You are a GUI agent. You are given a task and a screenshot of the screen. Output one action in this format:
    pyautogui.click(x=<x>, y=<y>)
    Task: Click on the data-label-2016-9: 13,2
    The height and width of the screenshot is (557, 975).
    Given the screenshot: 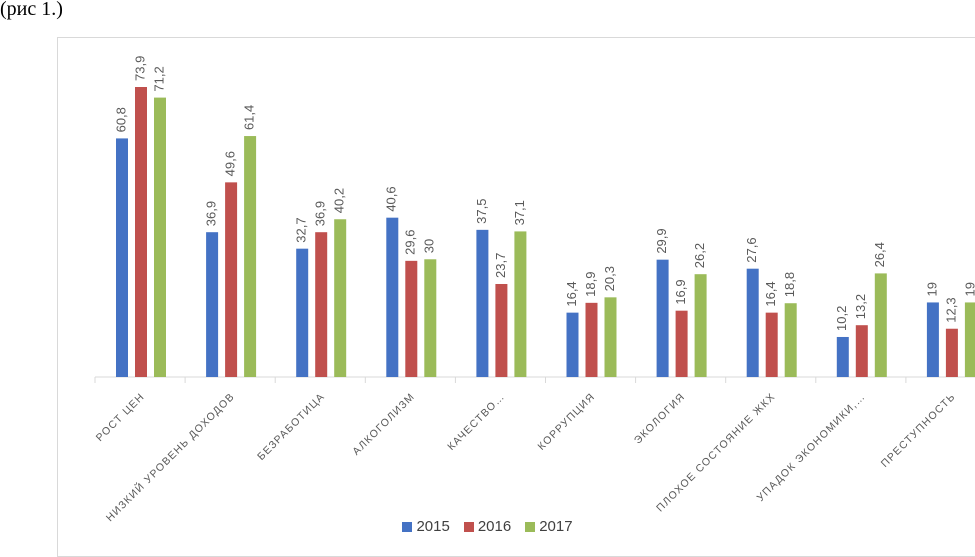 What is the action you would take?
    pyautogui.click(x=860, y=306)
    